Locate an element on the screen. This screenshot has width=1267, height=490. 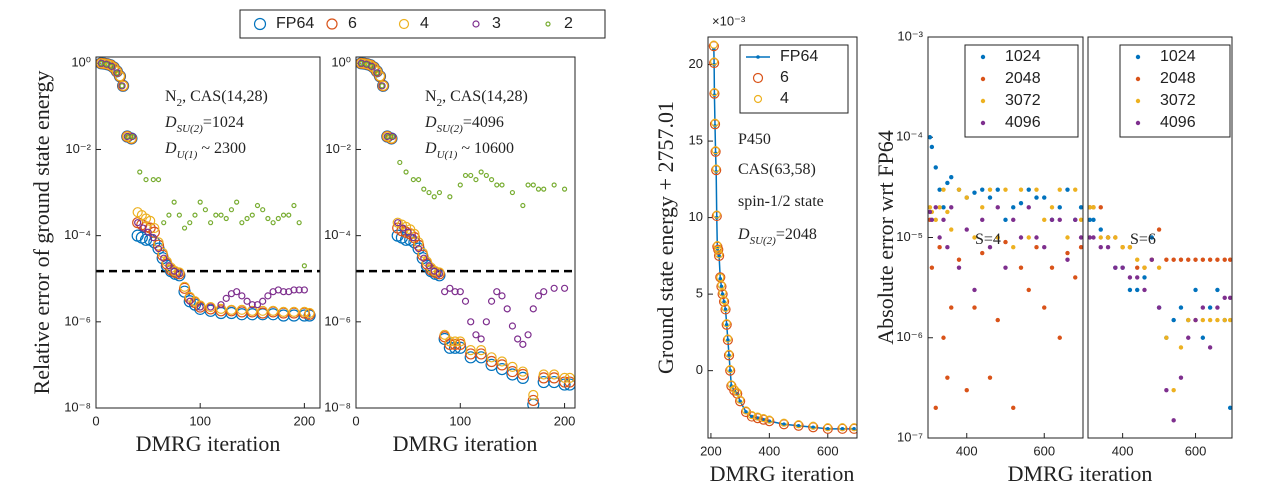
legend-label: 2048 is located at coordinates (1023, 78).